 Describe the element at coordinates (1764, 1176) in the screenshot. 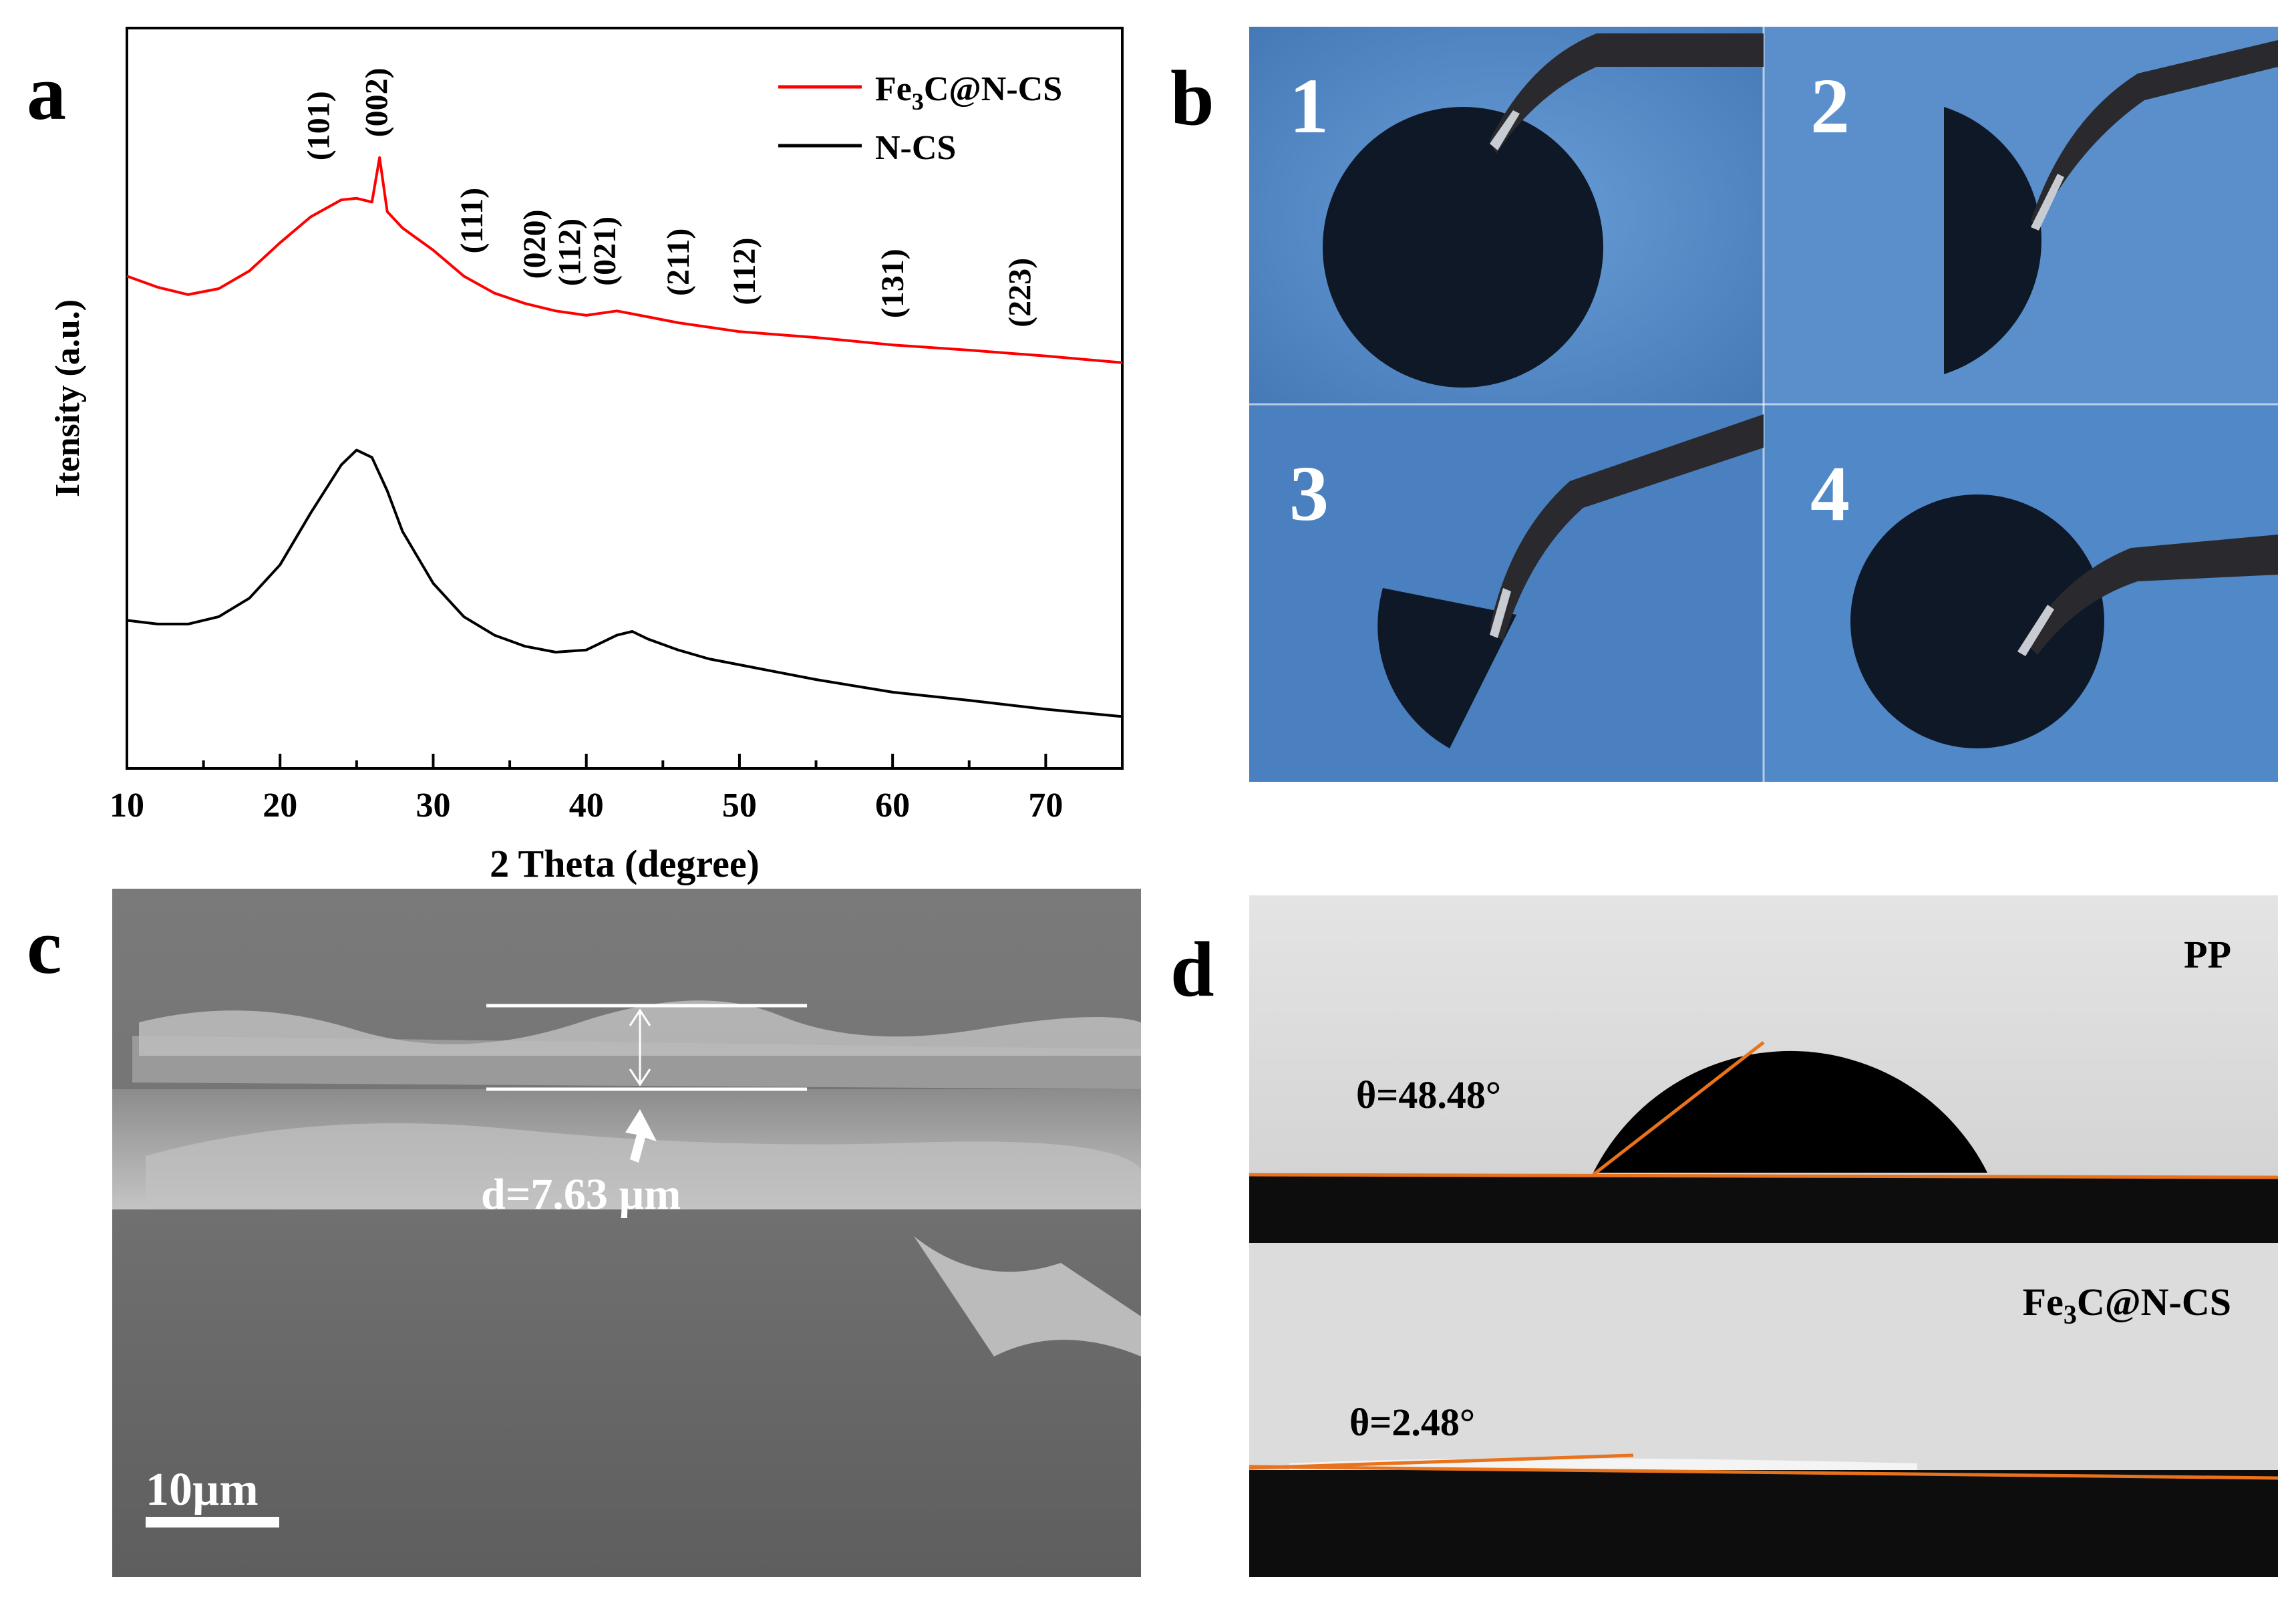

I see `baseline-pp` at that location.